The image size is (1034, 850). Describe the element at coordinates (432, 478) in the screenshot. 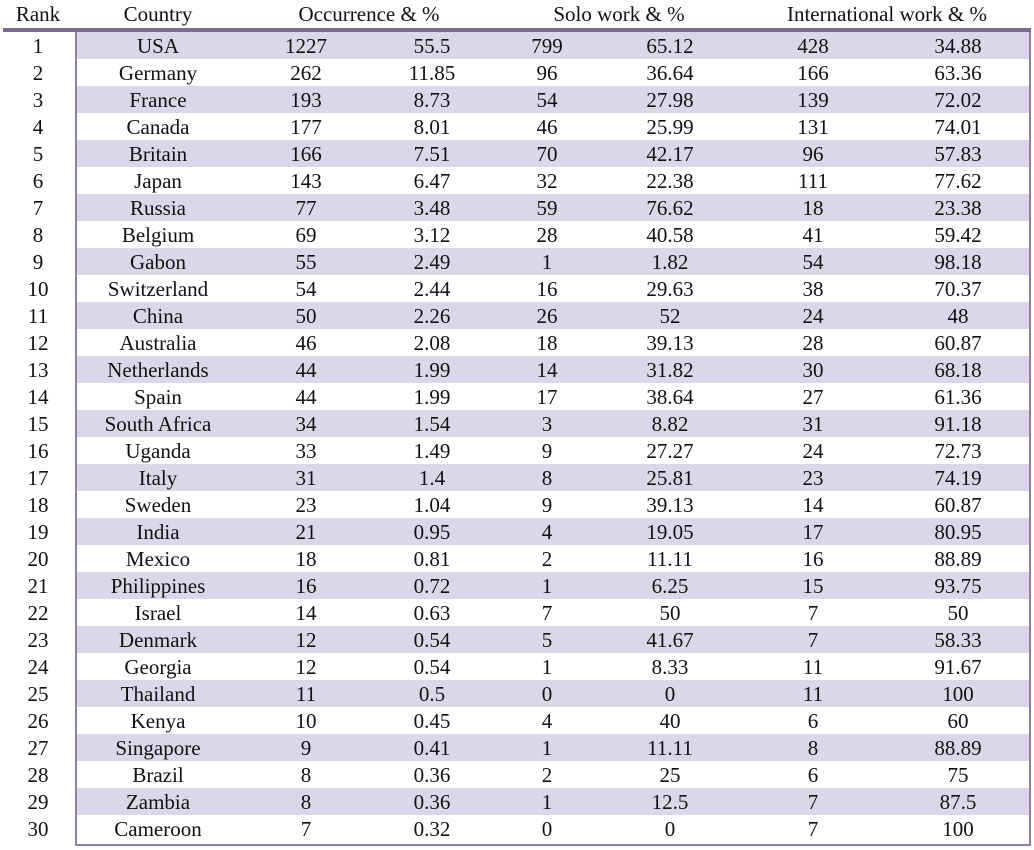

I see `occurrence-percent-cell: 1.4` at that location.